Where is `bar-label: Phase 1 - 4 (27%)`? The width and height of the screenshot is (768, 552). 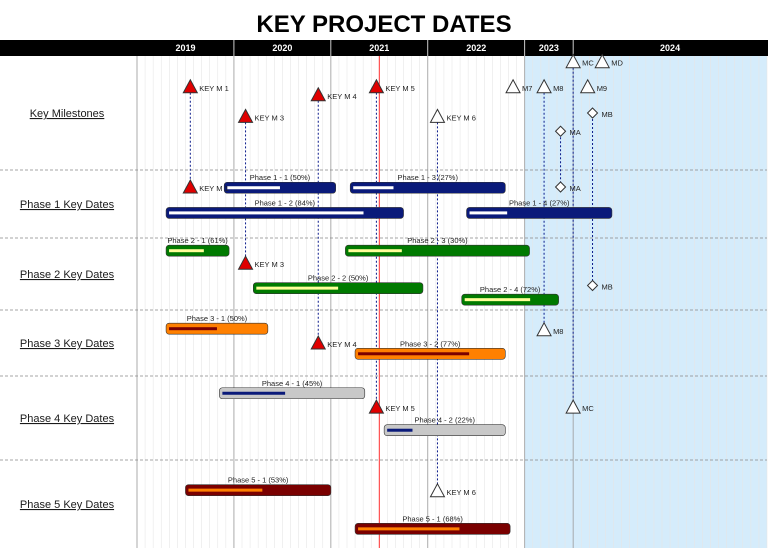
bar-label: Phase 1 - 4 (27%) is located at coordinates (539, 202).